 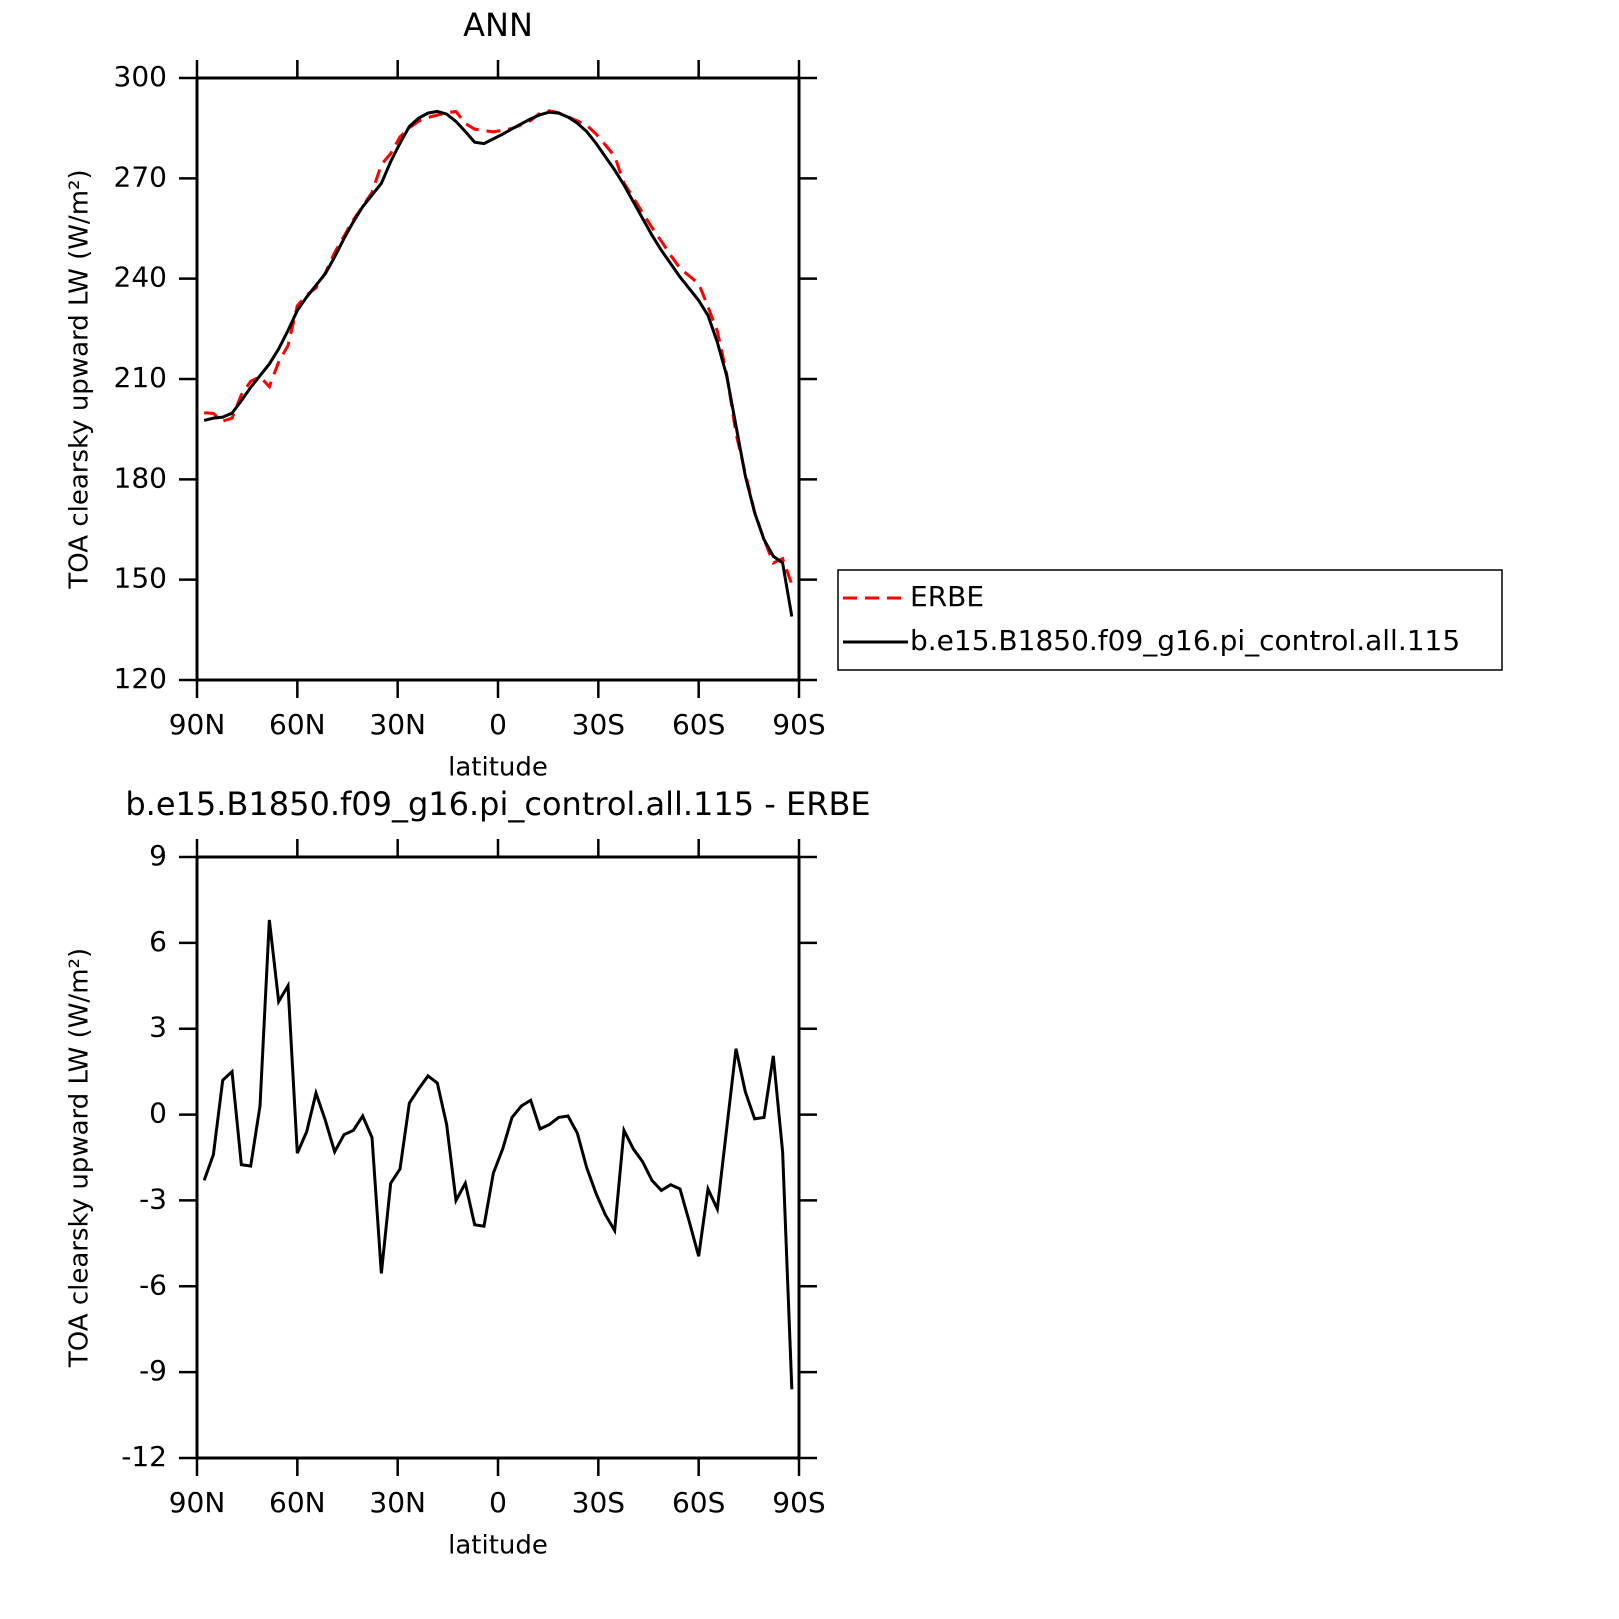 I want to click on y-tick-label: 0, so click(x=158, y=1113).